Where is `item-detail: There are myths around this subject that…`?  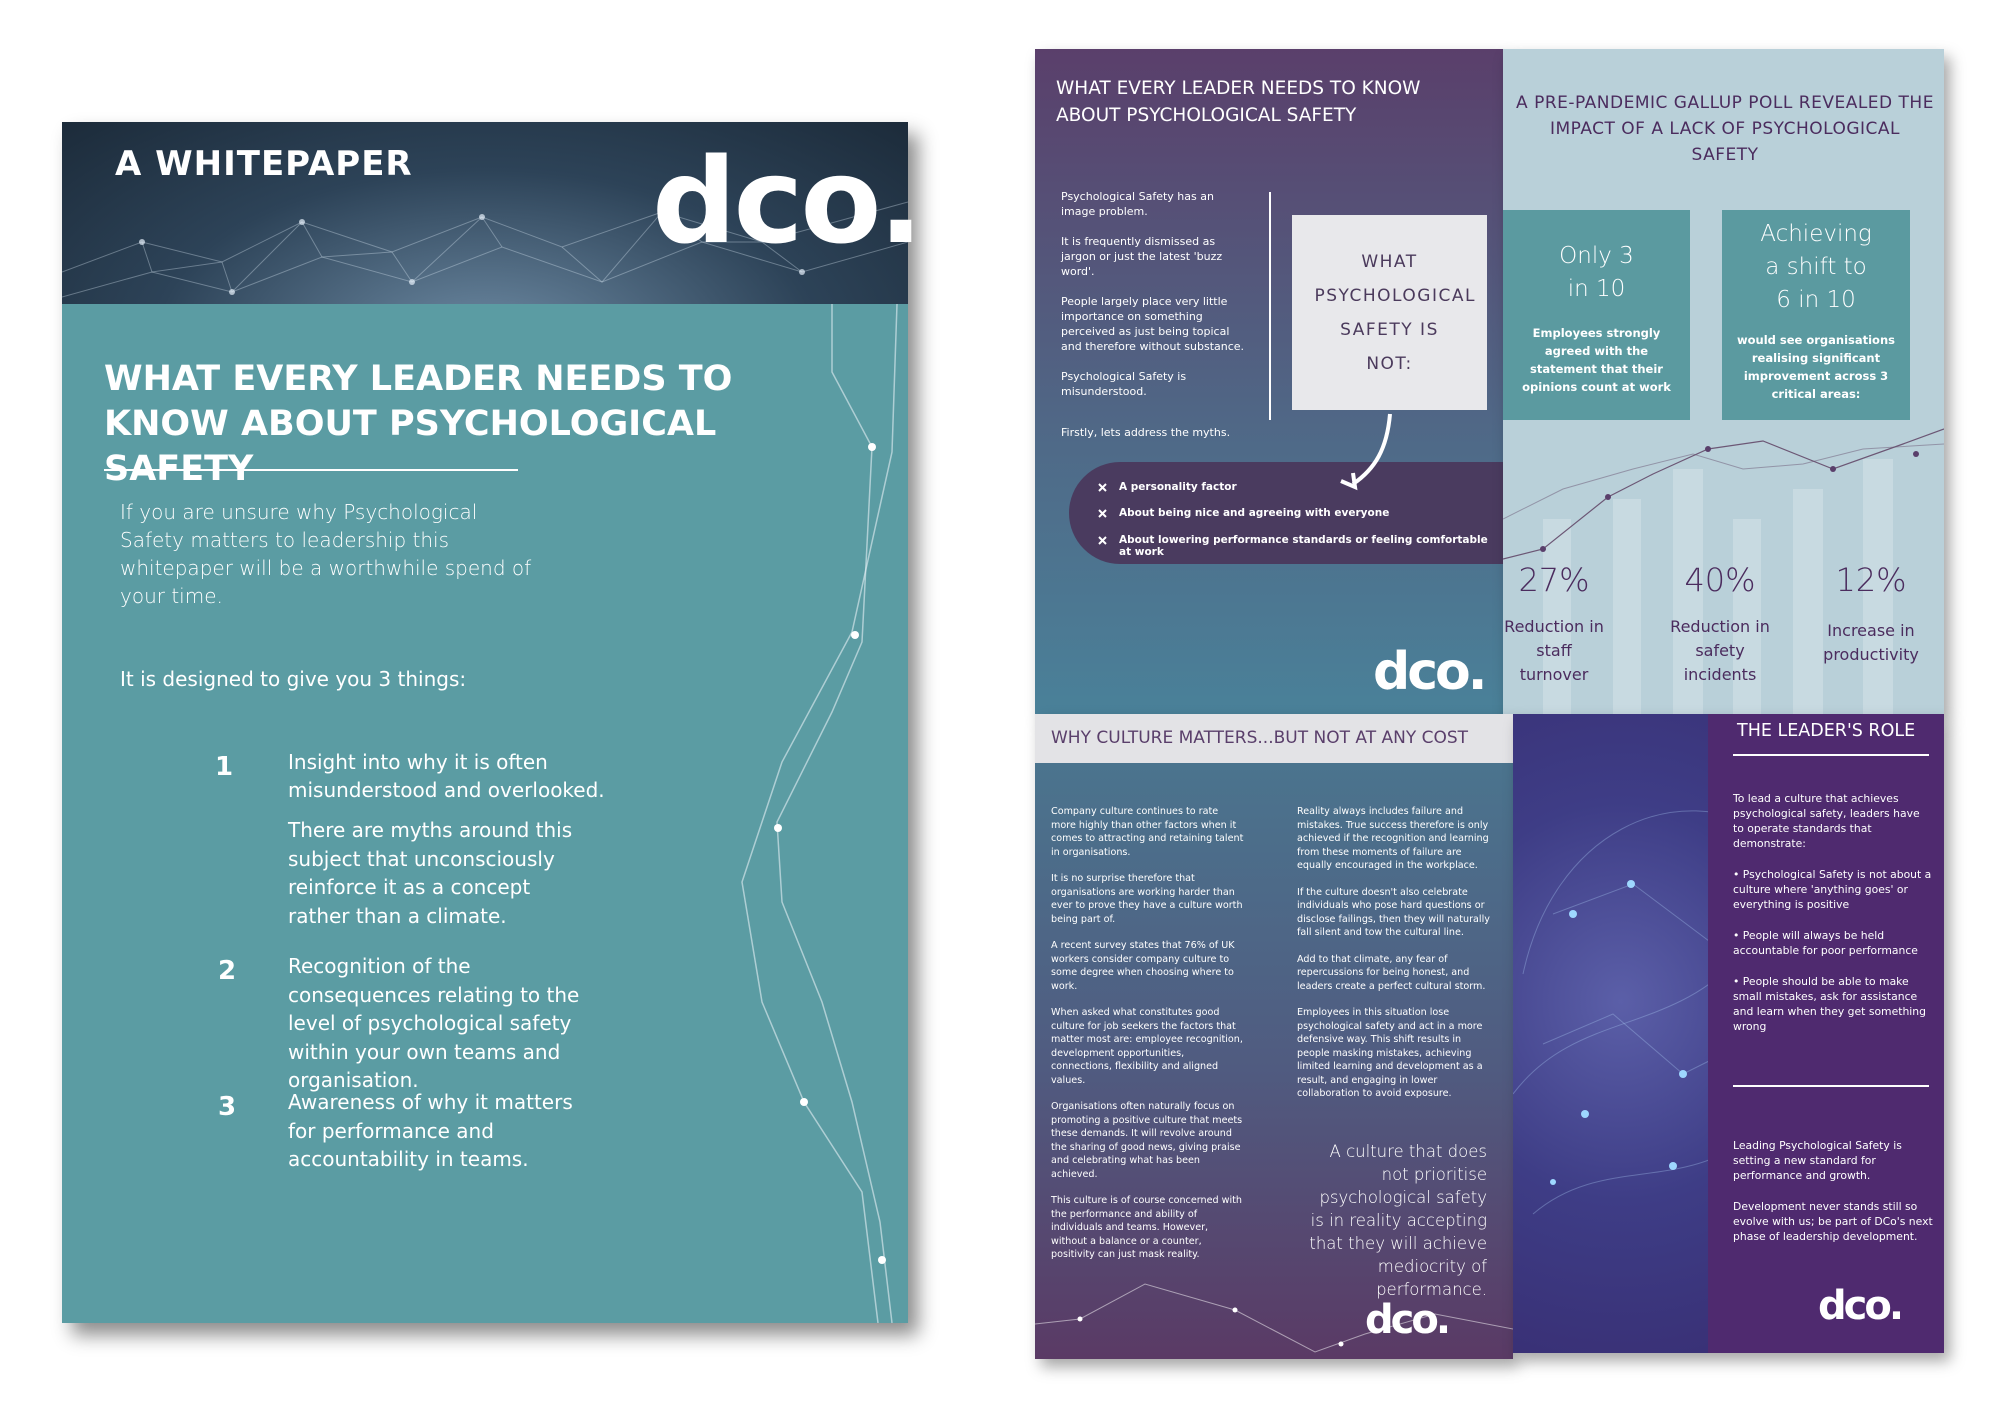 item-detail: There are myths around this subject that… is located at coordinates (430, 873).